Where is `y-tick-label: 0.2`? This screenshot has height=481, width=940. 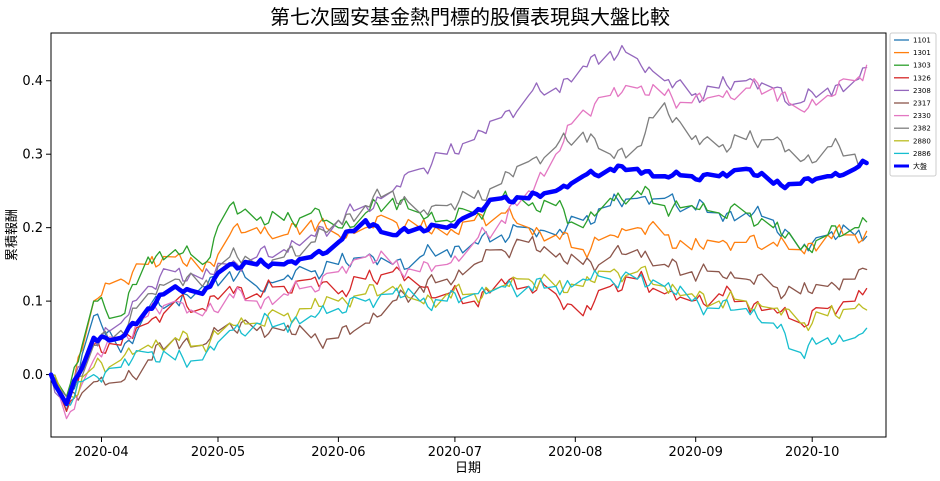
y-tick-label: 0.2 is located at coordinates (32, 228).